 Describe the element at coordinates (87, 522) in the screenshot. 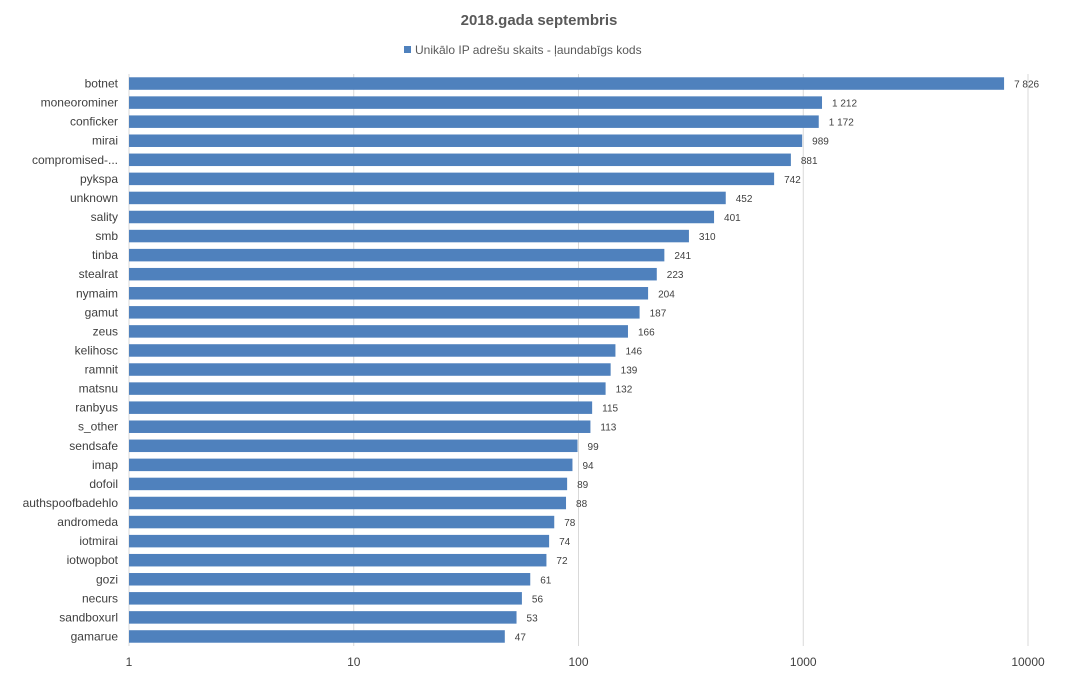

I see `category-label: andromeda` at that location.